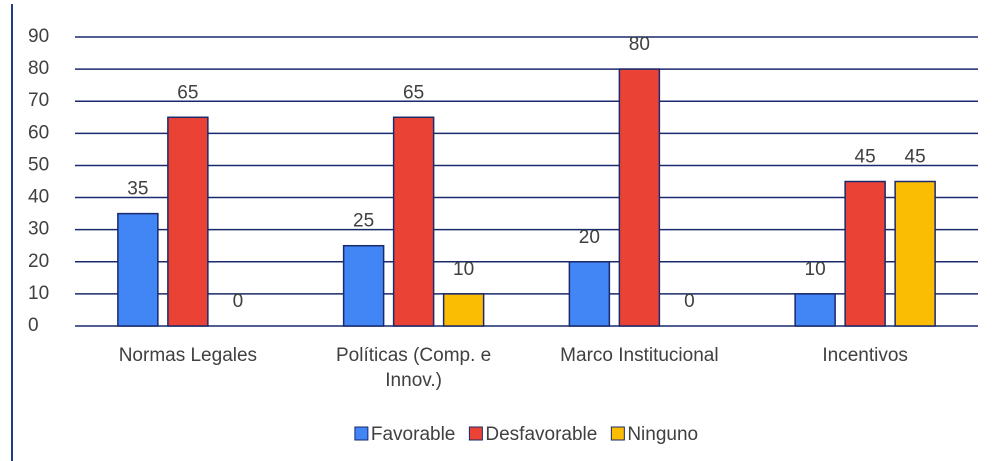  What do you see at coordinates (38, 36) in the screenshot?
I see `y-tick-label: 90` at bounding box center [38, 36].